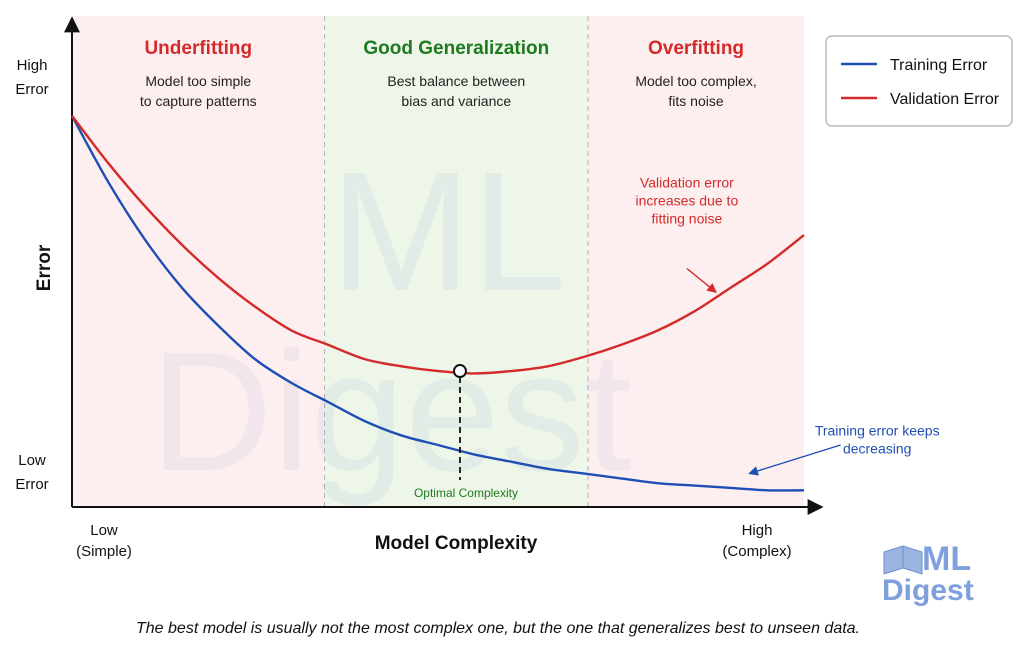 The width and height of the screenshot is (1024, 647). Describe the element at coordinates (32, 65) in the screenshot. I see `y-axis-high-line1: High` at that location.